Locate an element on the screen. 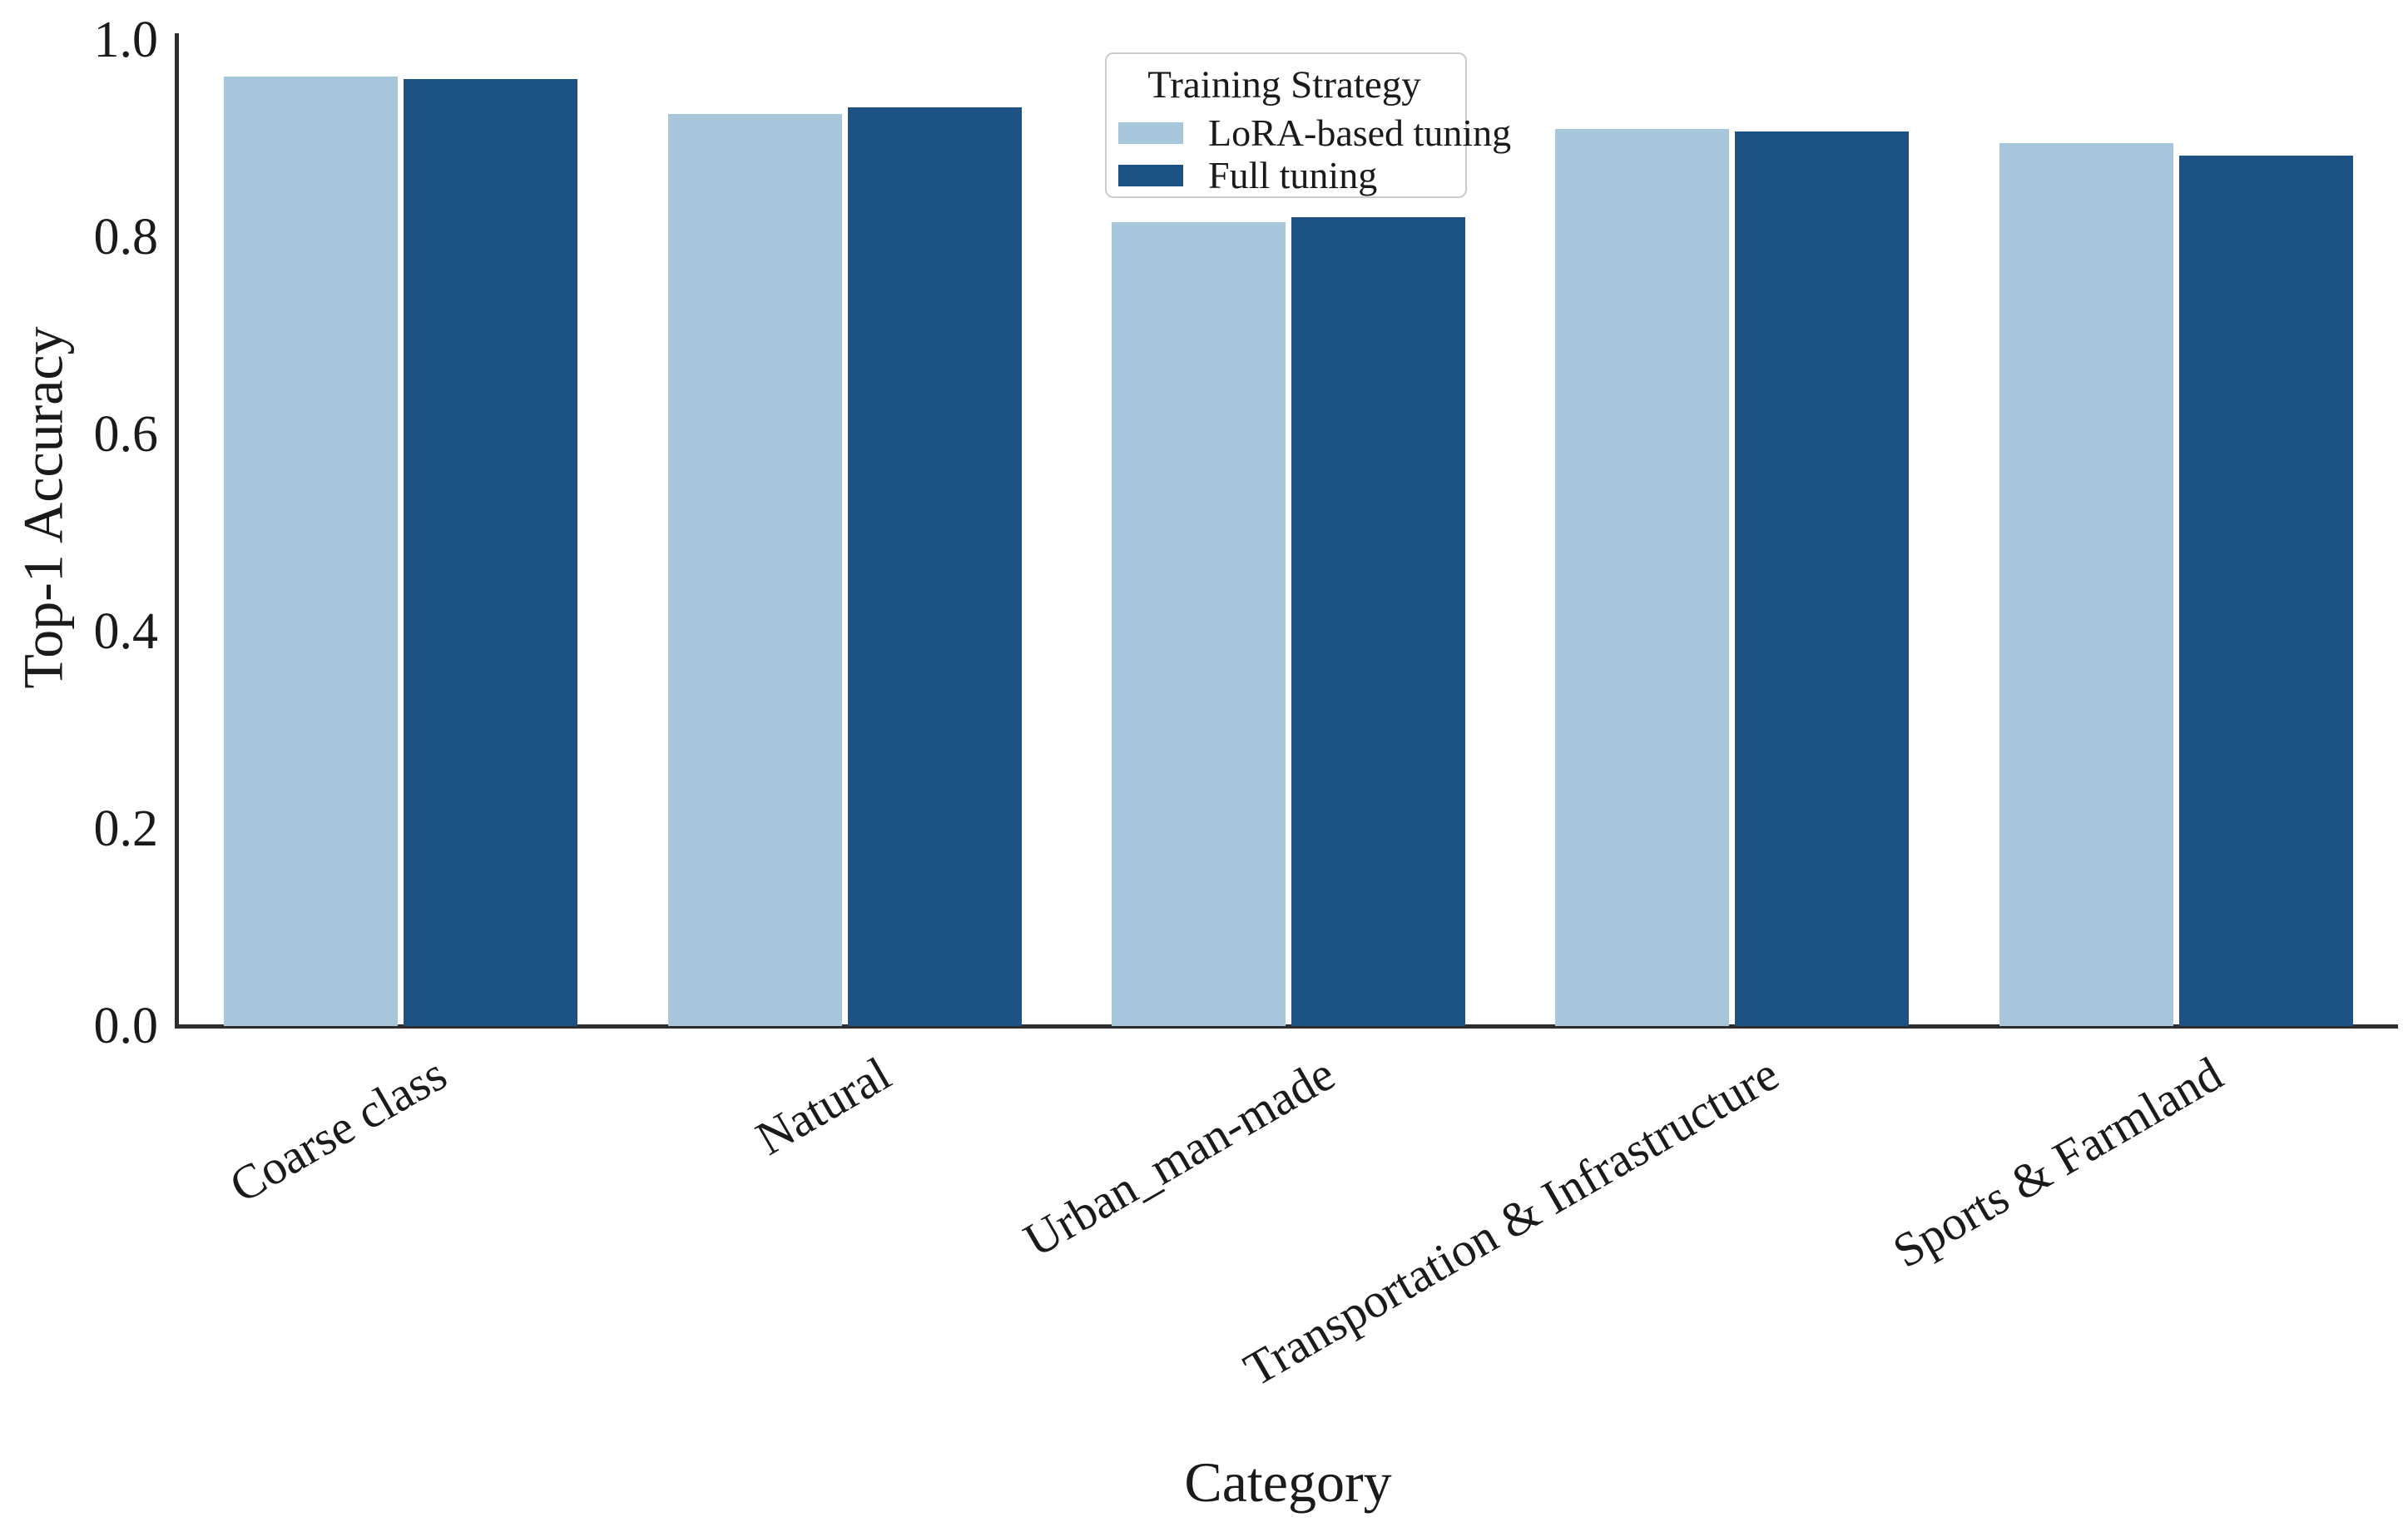 The image size is (2408, 1532). legend-item-full: Full tuning is located at coordinates (1284, 175).